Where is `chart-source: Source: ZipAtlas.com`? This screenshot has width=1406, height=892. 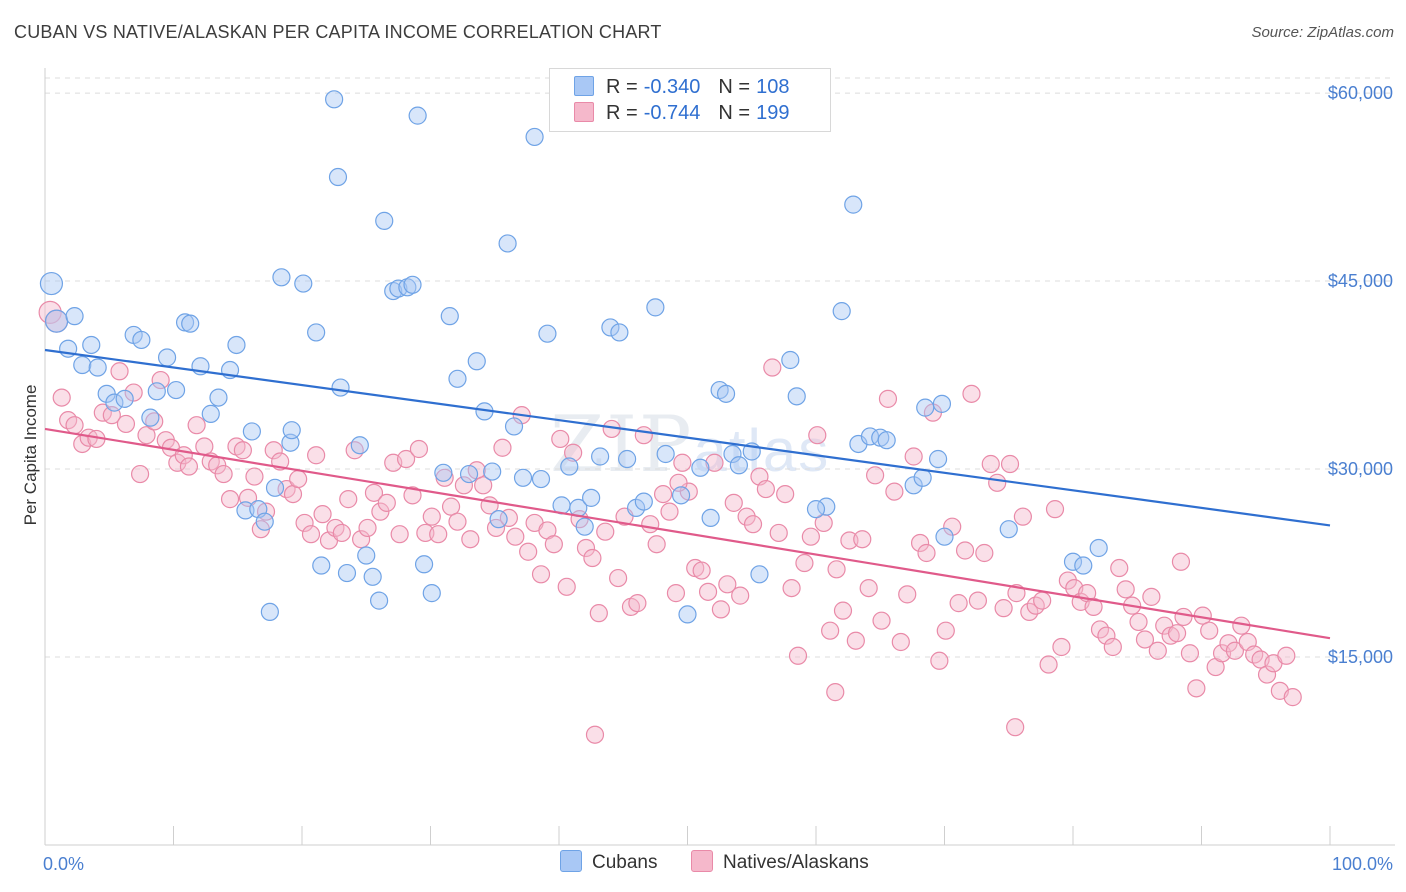
chart-source: Source: ZipAtlas.com is located at coordinates (1322, 32).